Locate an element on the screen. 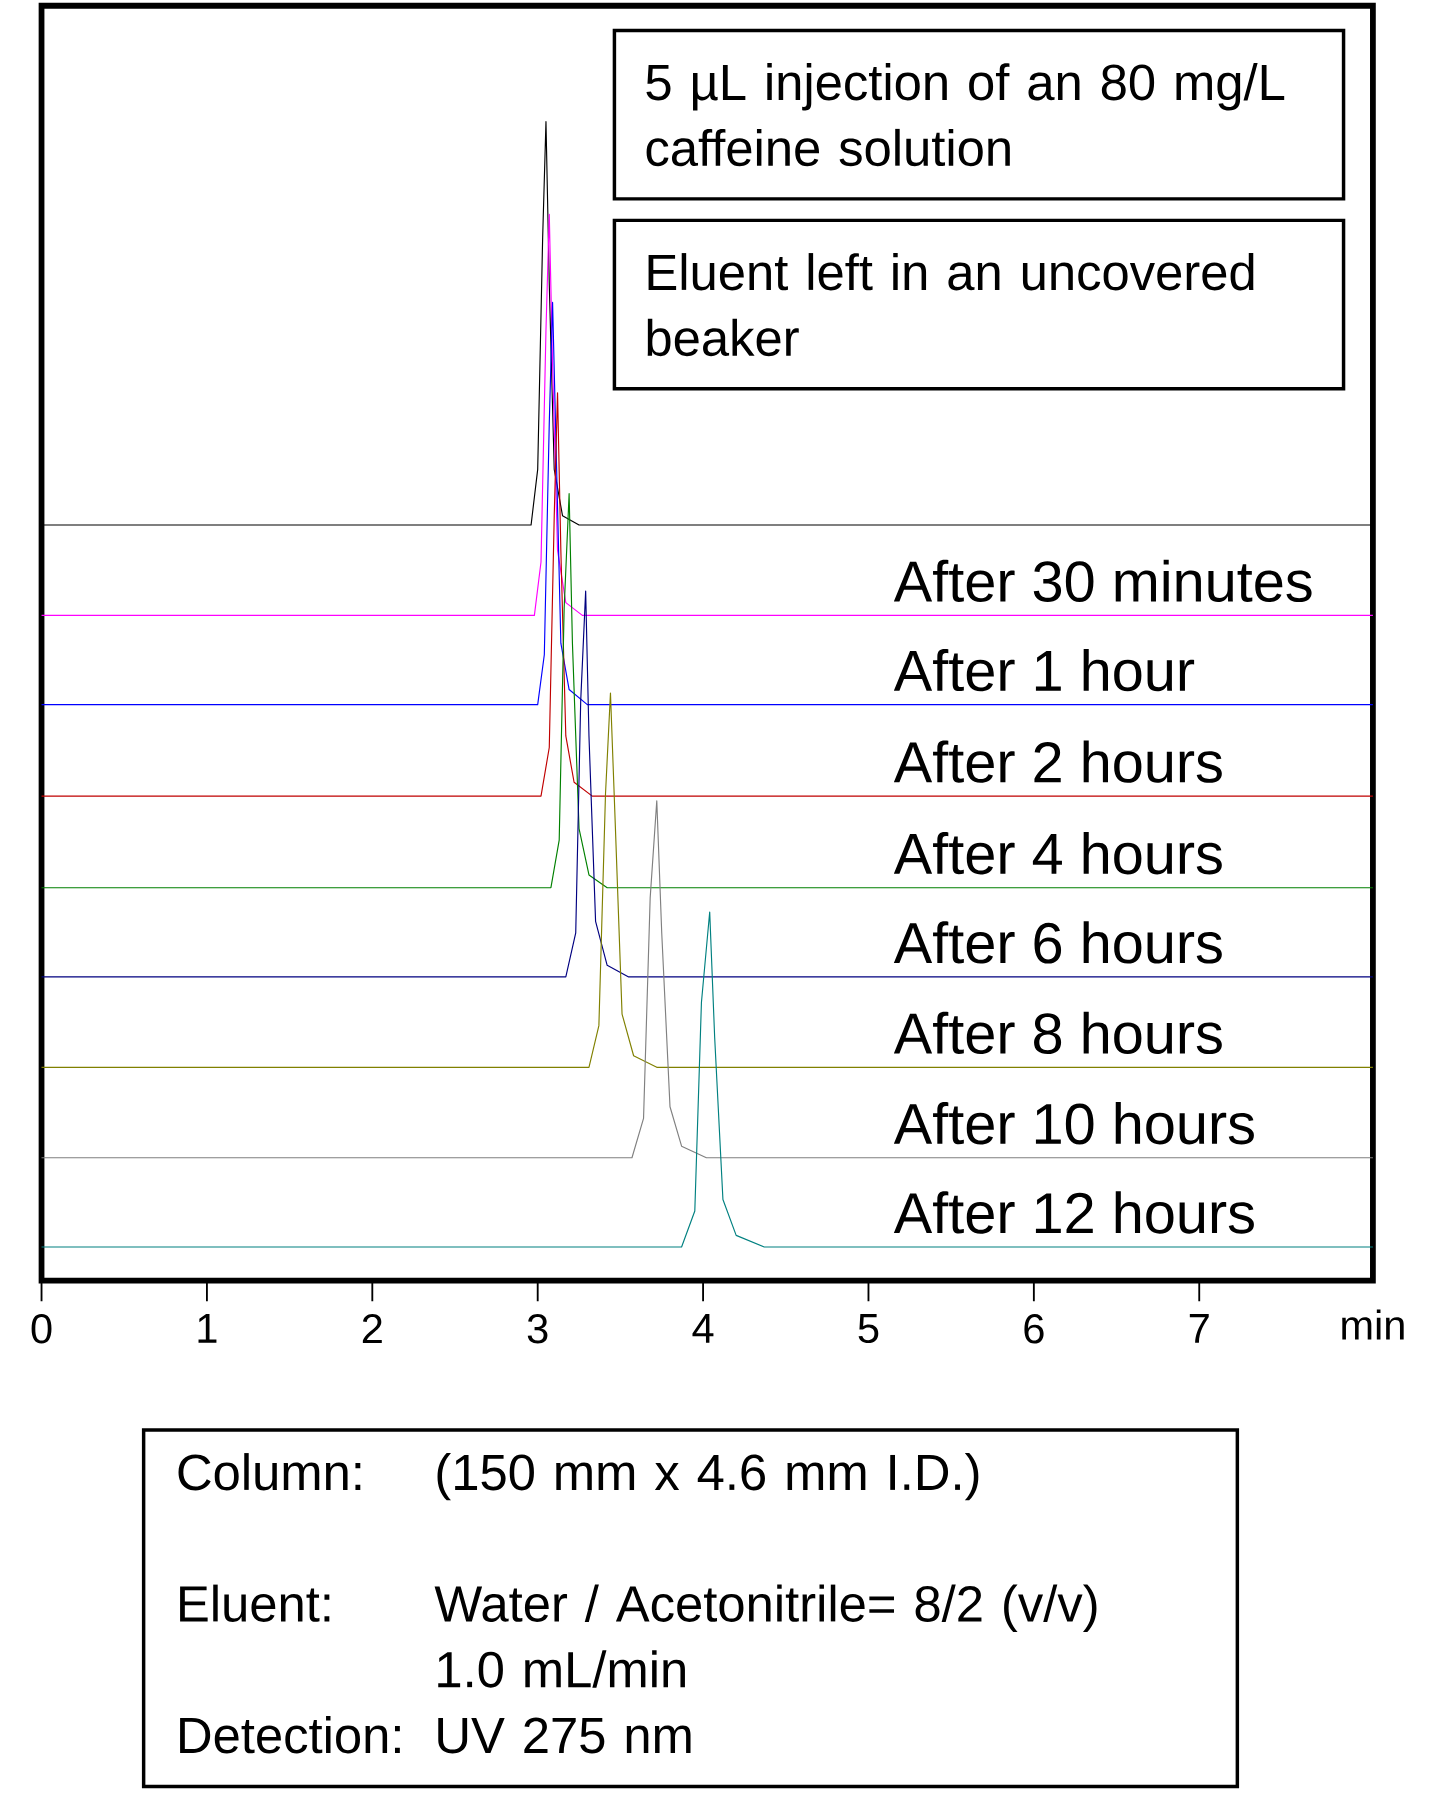 This screenshot has height=1809, width=1442. x-axis-title: min is located at coordinates (1373, 1324).